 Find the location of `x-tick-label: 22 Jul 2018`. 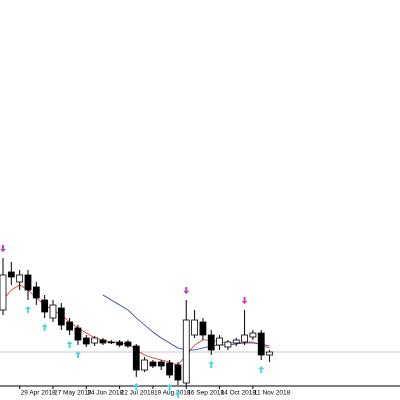

x-tick-label: 22 Jul 2018 is located at coordinates (138, 393).